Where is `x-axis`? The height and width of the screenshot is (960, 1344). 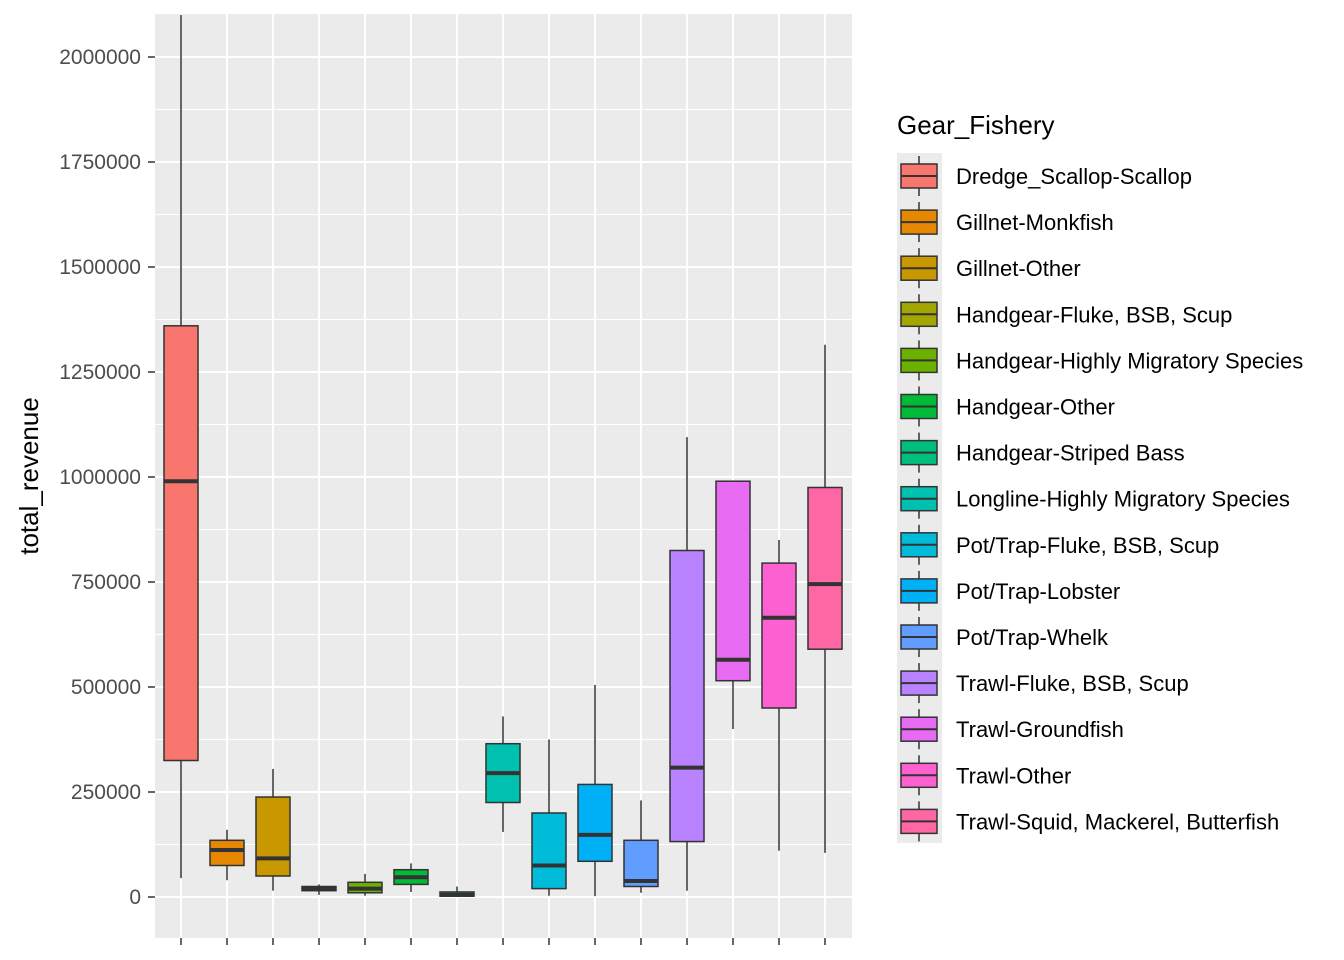
x-axis is located at coordinates (503, 941).